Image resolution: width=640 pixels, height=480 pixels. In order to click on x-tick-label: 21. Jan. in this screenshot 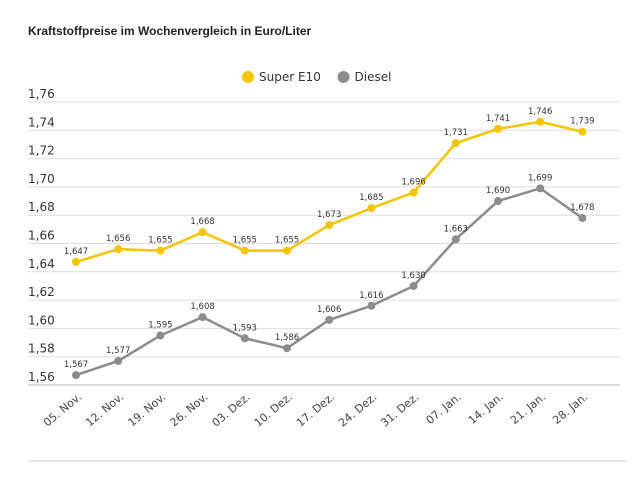, I will do `click(528, 408)`.